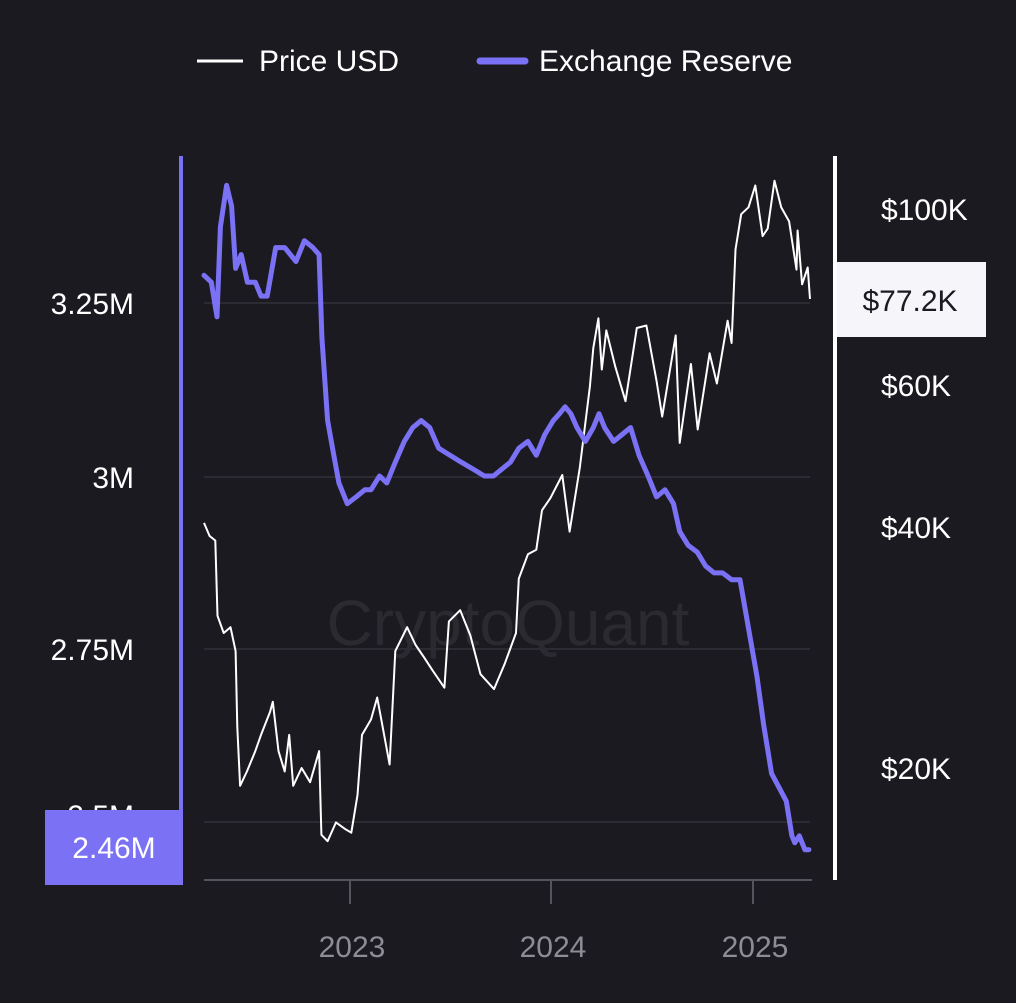  Describe the element at coordinates (755, 947) in the screenshot. I see `x-tick-label-2025: 2025` at that location.